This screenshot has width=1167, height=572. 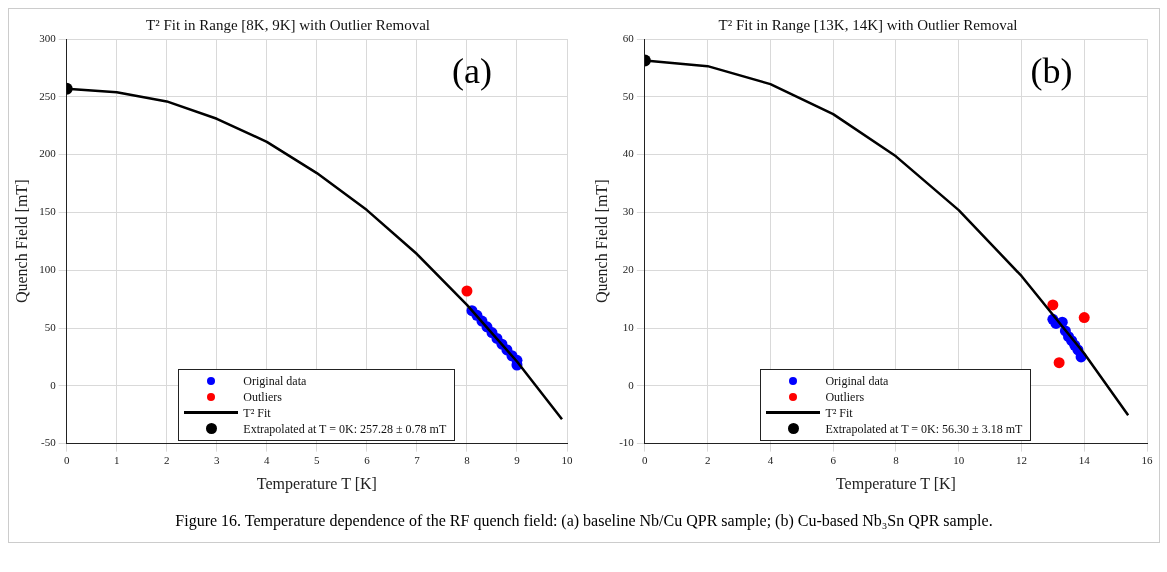 I want to click on legend-label: Extrapolated at T = 0K: 56.30 ± 3.18 mT, so click(x=924, y=428).